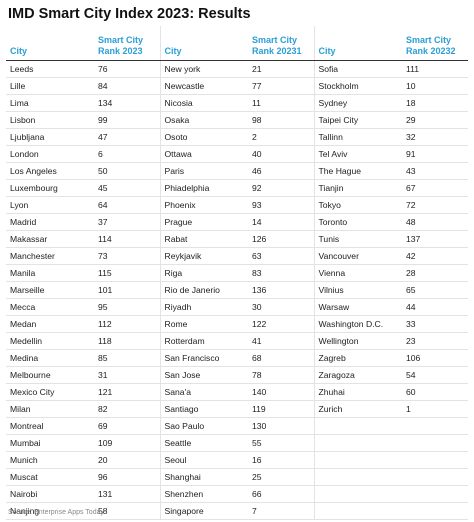 This screenshot has height=522, width=474. I want to click on city-cell: Marseille, so click(50, 290).